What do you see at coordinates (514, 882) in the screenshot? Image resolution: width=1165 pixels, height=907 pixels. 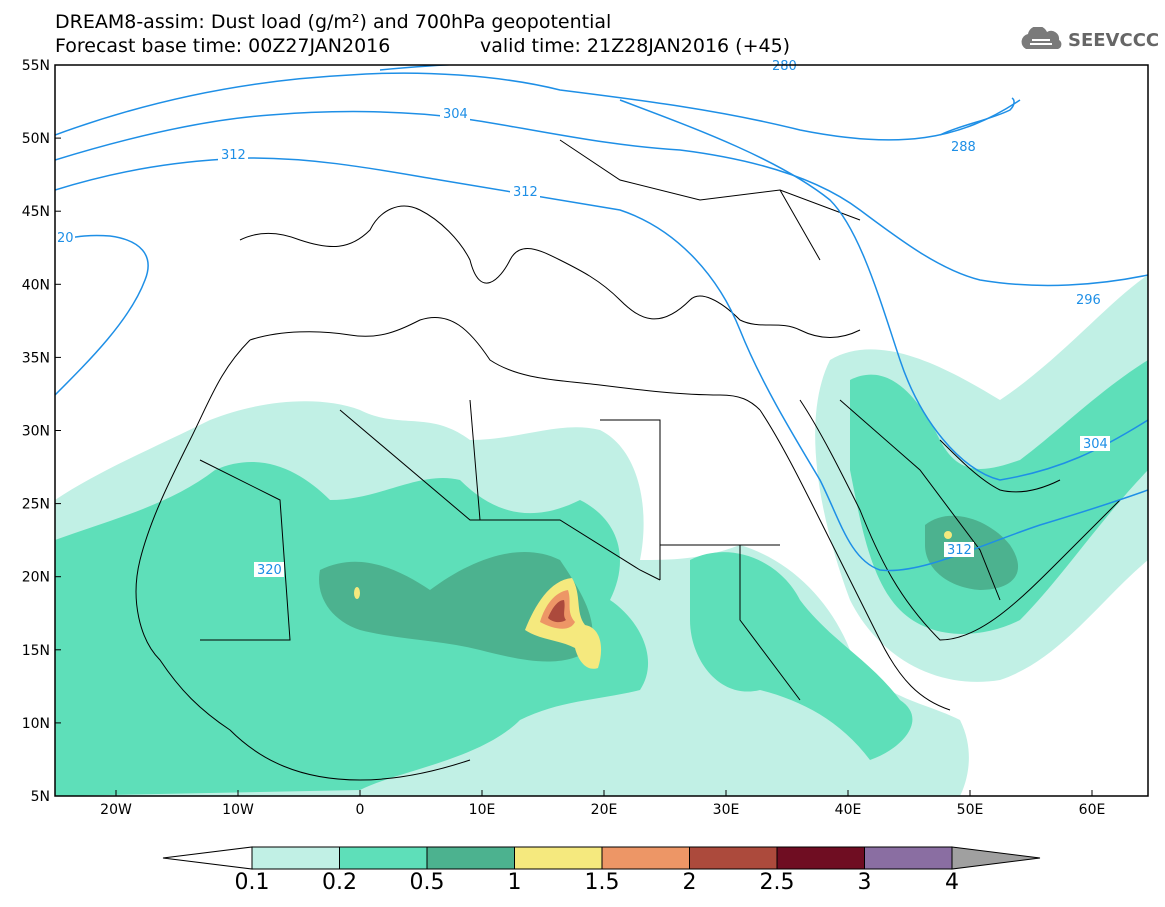 I see `colorbar-label: 1` at bounding box center [514, 882].